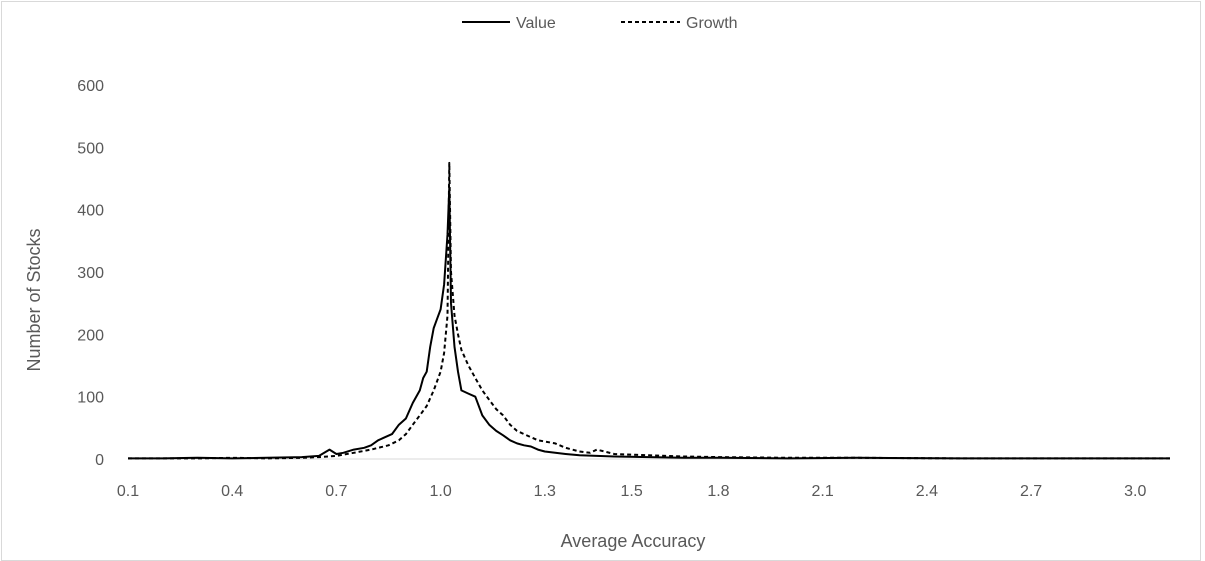  Describe the element at coordinates (600, 23) in the screenshot. I see `legend: Value Growth` at that location.